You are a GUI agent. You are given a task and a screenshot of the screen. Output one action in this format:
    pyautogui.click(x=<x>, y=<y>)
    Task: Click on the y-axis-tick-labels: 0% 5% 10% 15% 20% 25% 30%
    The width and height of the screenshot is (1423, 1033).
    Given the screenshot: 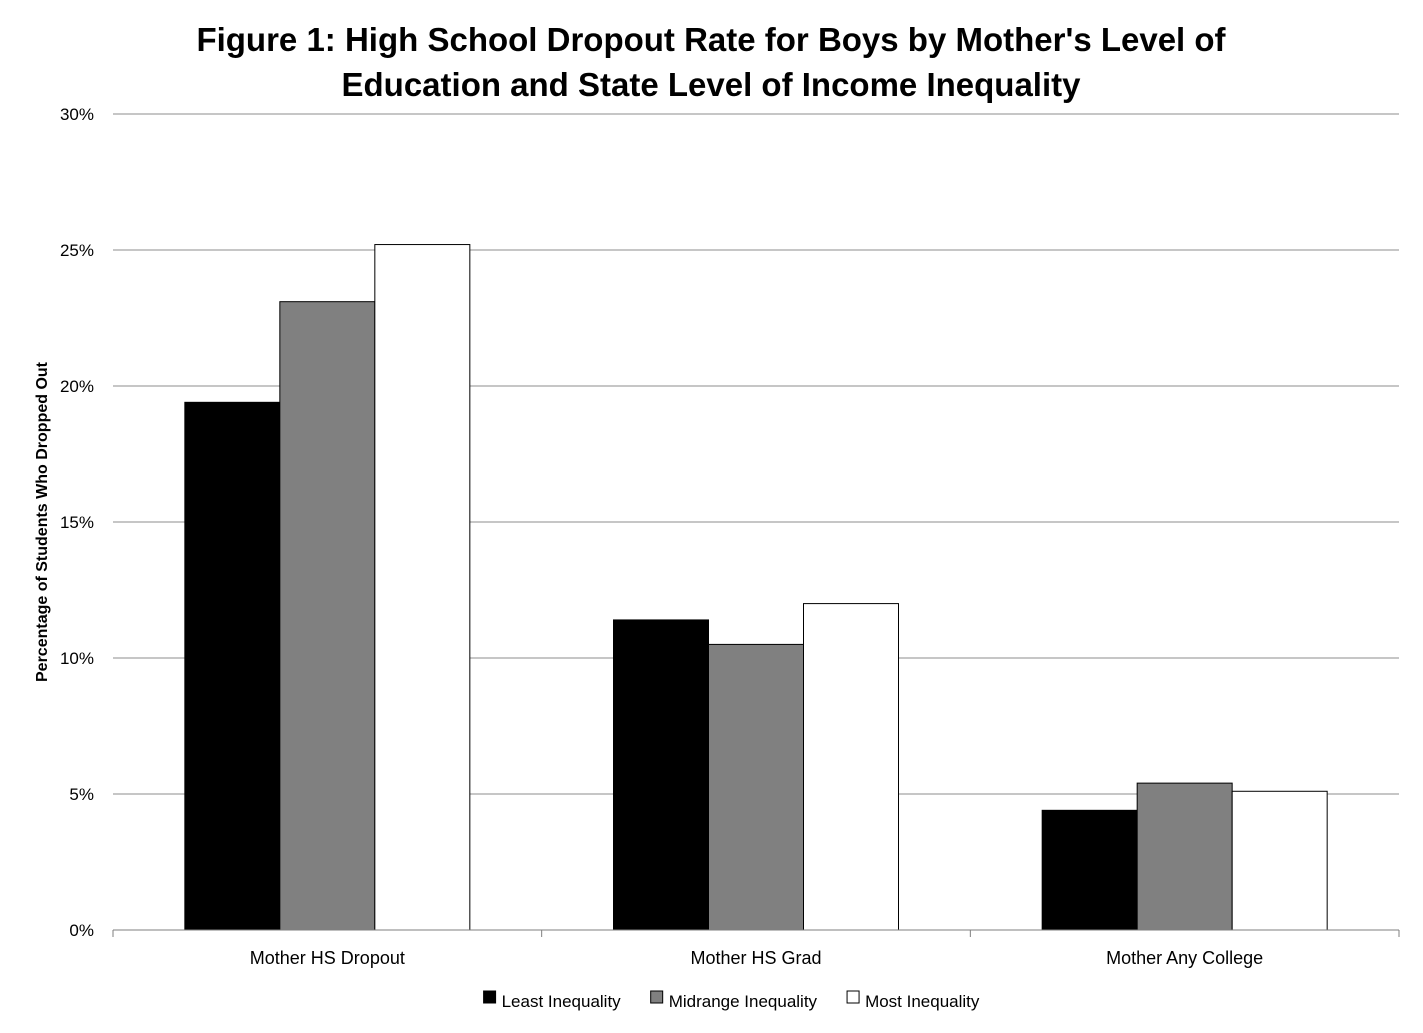 What is the action you would take?
    pyautogui.click(x=77, y=522)
    